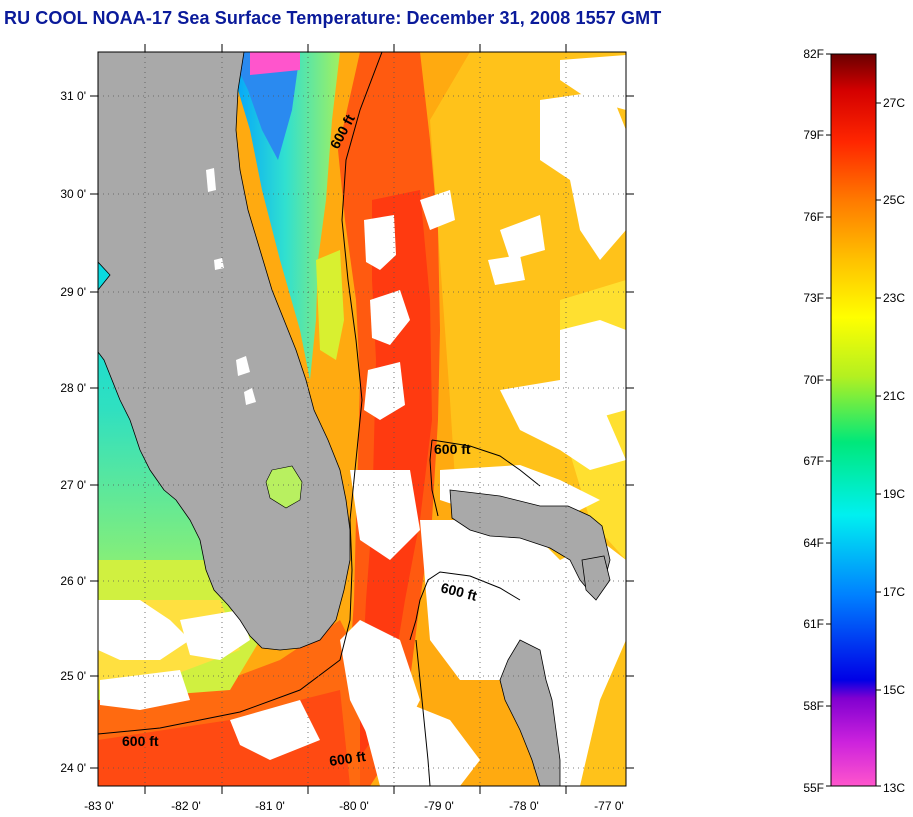  What do you see at coordinates (813, 217) in the screenshot?
I see `cb-f-76: 76F` at bounding box center [813, 217].